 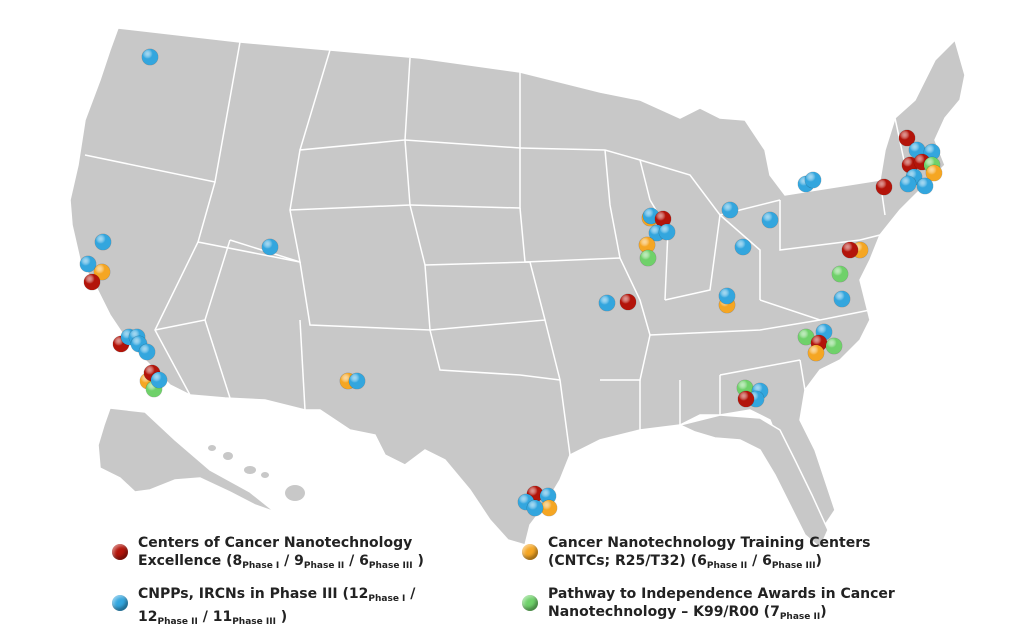 What do you see at coordinates (753, 482) in the screenshot?
I see `florida` at bounding box center [753, 482].